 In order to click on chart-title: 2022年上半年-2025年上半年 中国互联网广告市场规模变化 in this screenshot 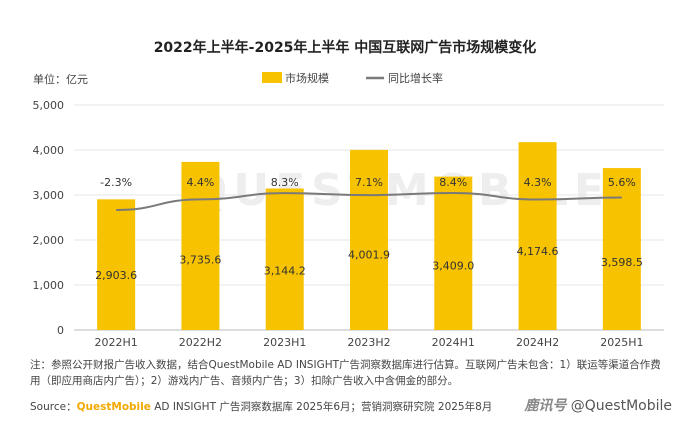, I will do `click(345, 47)`.